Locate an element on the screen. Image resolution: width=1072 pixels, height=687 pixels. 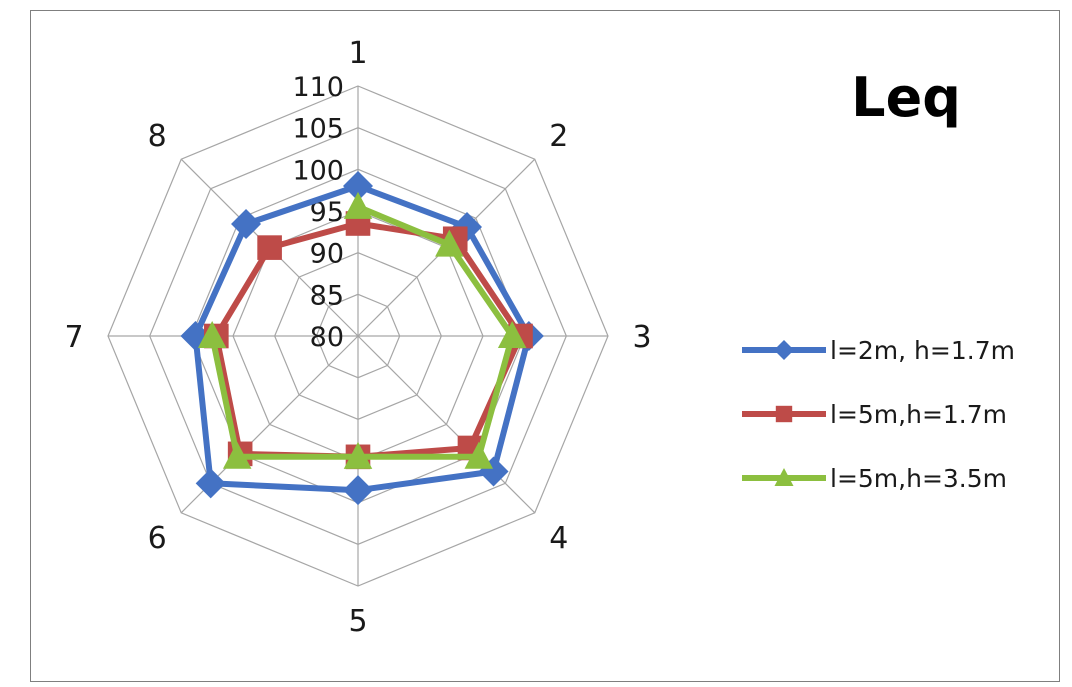
category-label: 5 is located at coordinates (357, 621).